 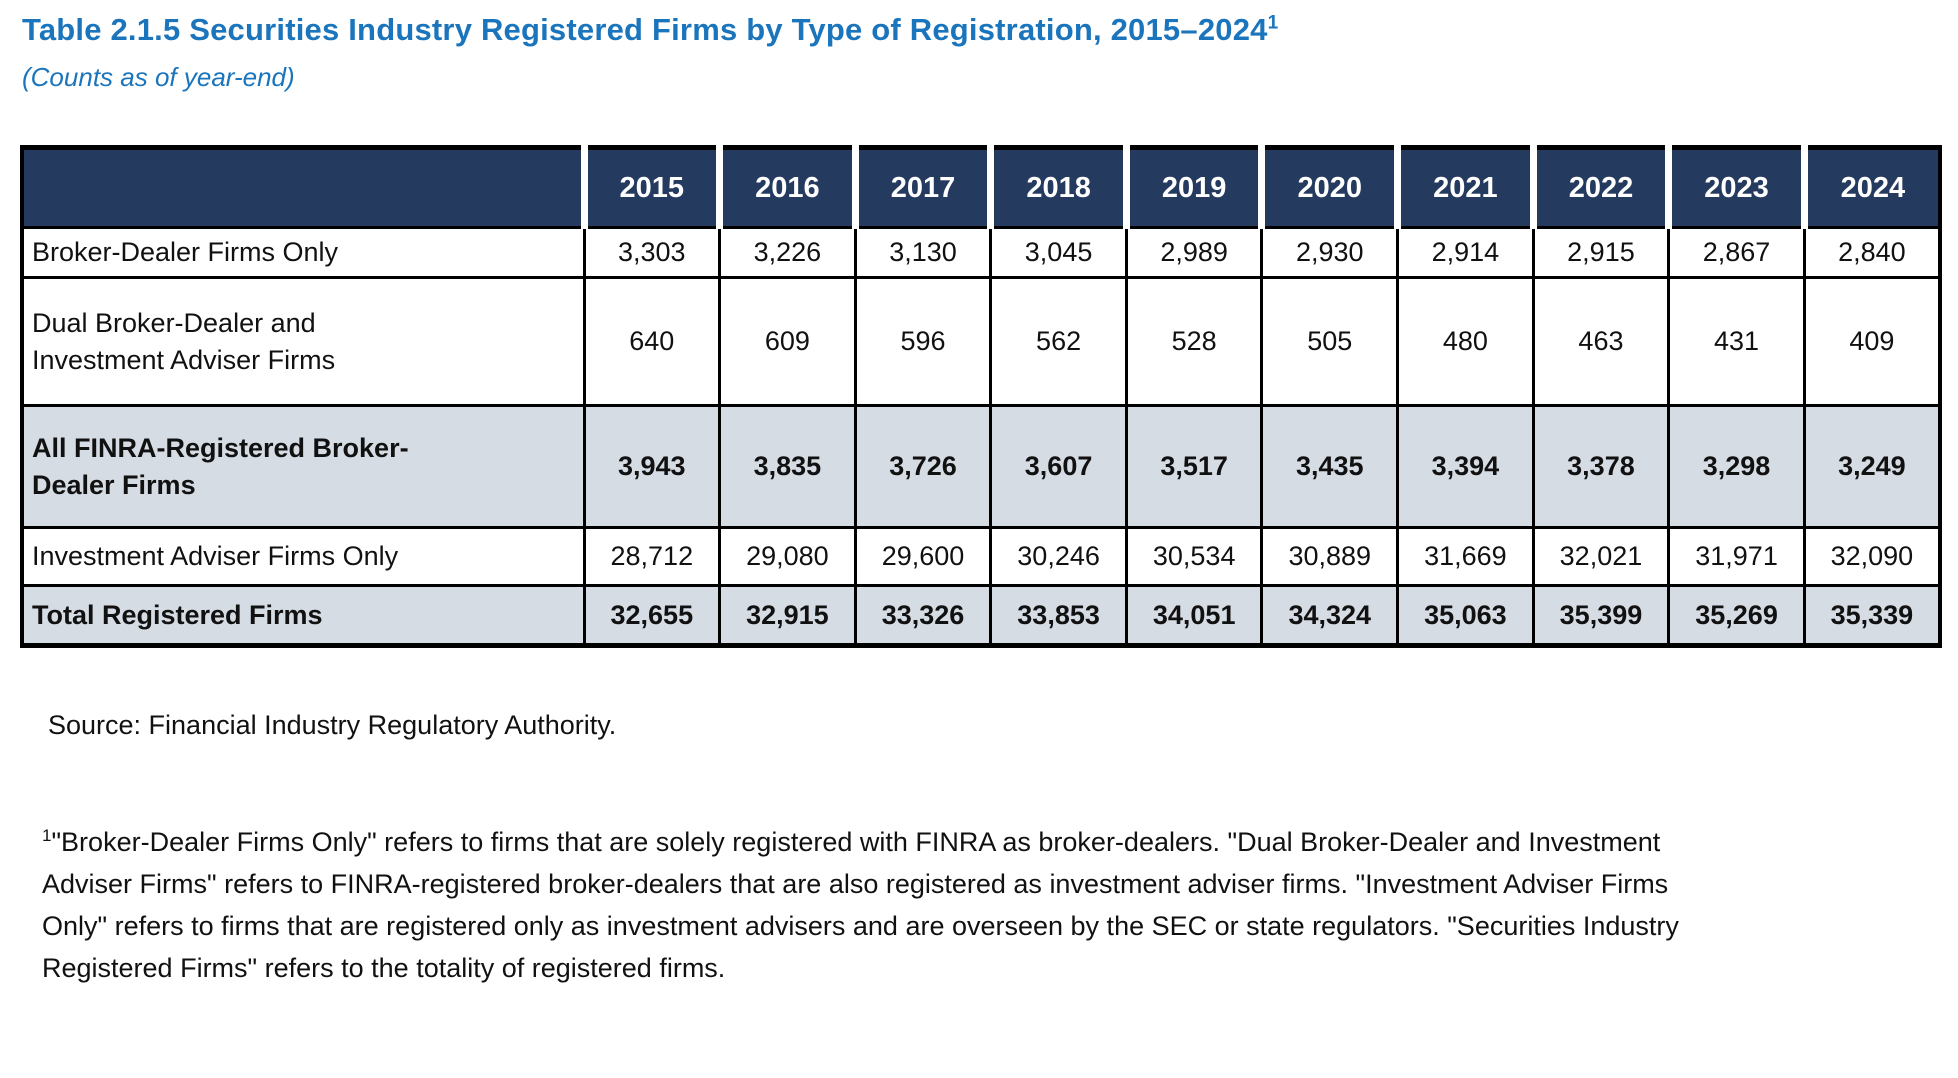 I want to click on row-label: Investment Adviser Firms Only, so click(x=303, y=556).